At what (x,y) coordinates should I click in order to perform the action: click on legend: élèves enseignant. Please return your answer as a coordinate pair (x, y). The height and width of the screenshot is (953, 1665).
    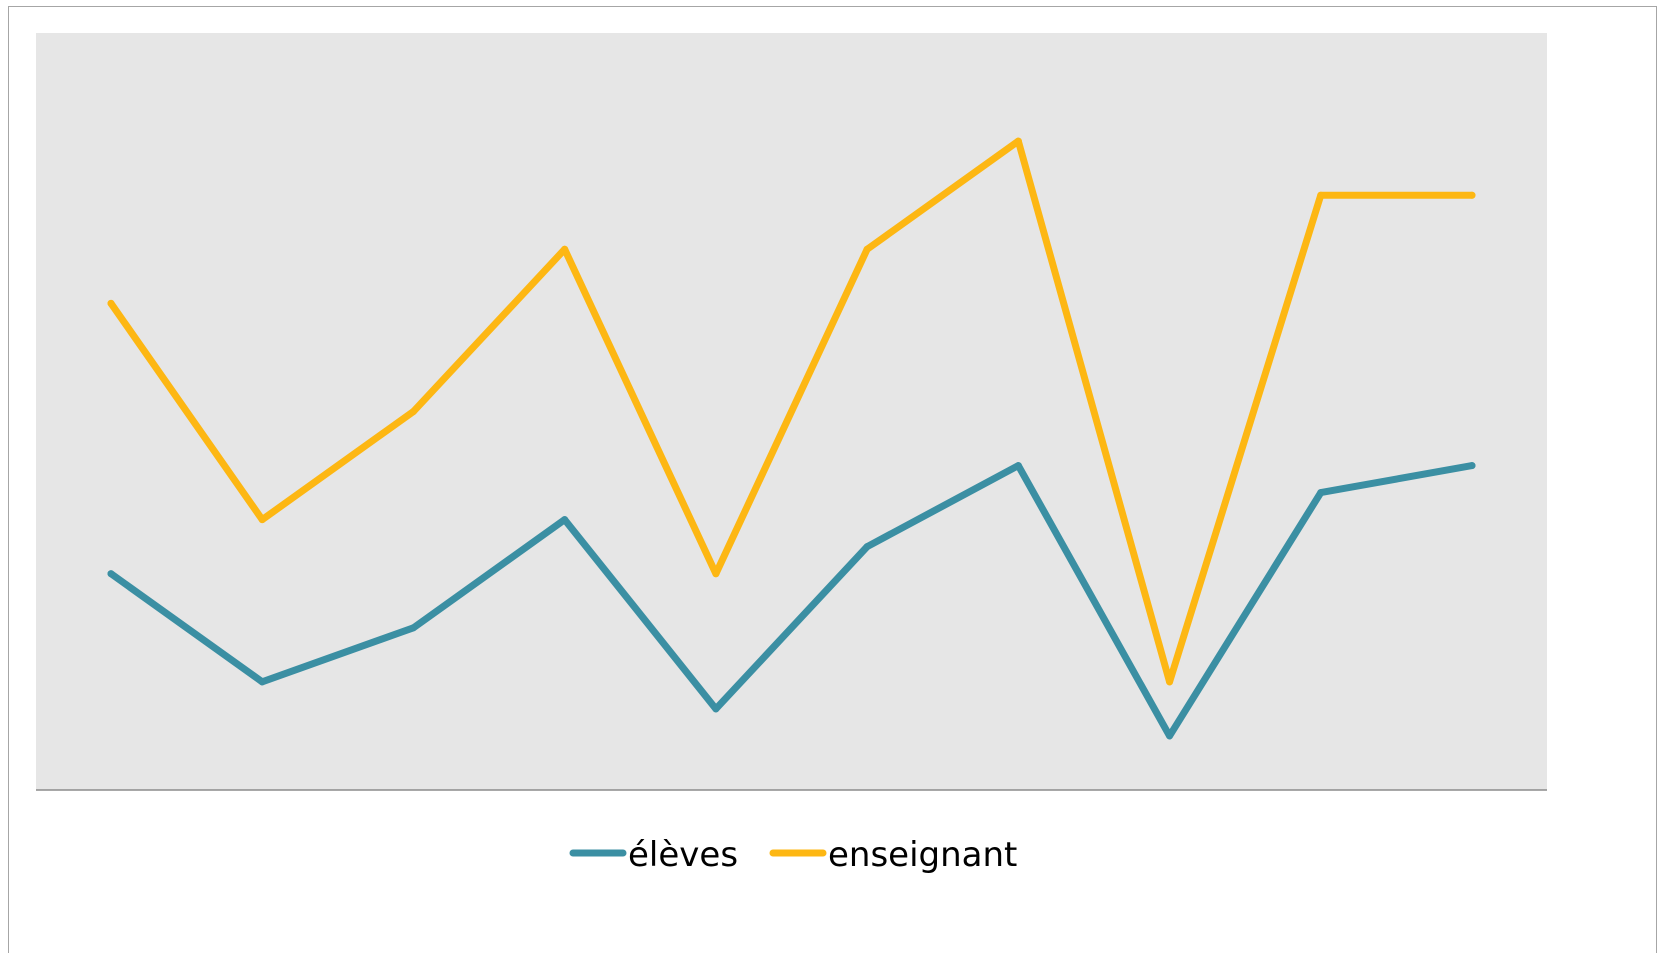
    Looking at the image, I should click on (793, 855).